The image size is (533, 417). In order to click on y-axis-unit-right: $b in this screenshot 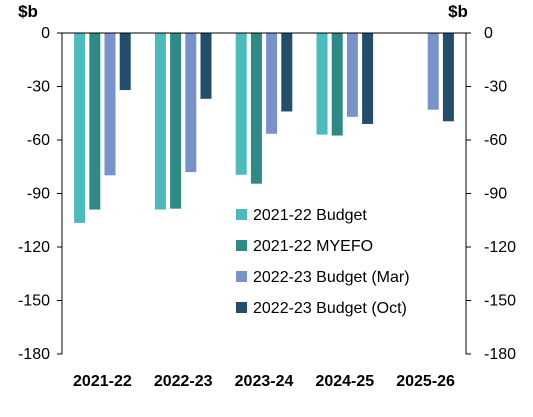, I will do `click(458, 11)`.